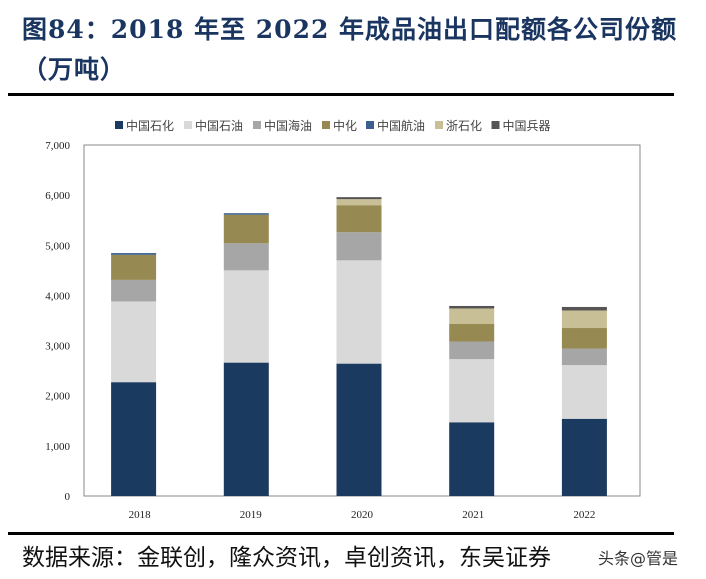  Describe the element at coordinates (341, 533) in the screenshot. I see `bottom-rule` at that location.